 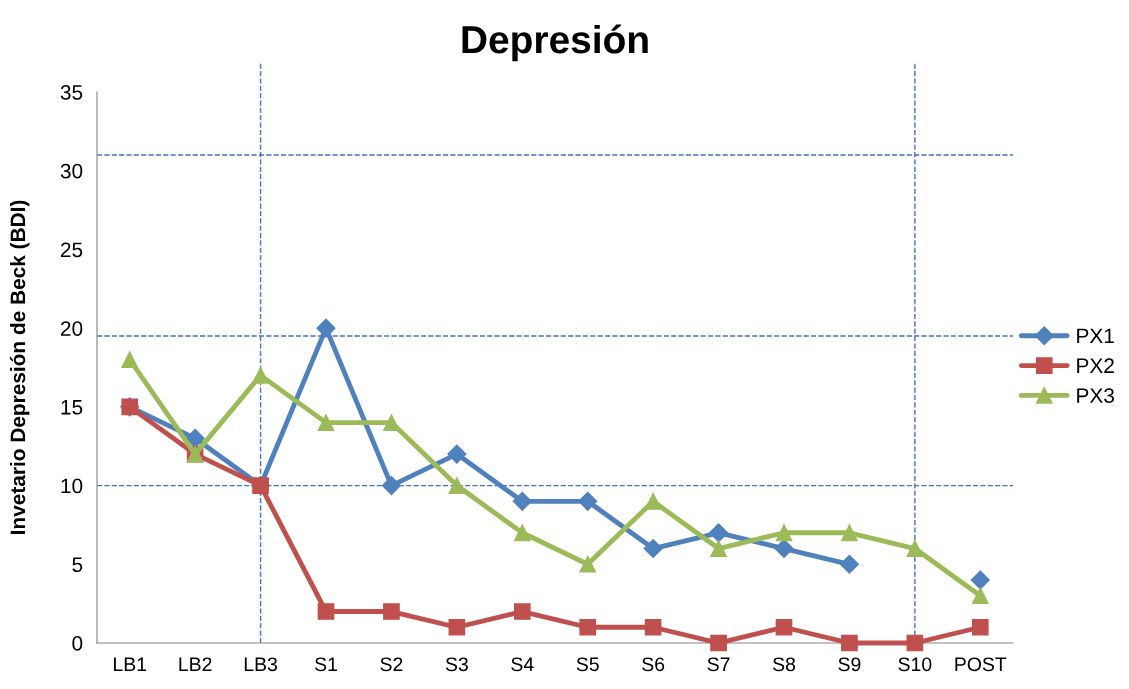 What do you see at coordinates (71, 250) in the screenshot?
I see `y-tick-label: 25` at bounding box center [71, 250].